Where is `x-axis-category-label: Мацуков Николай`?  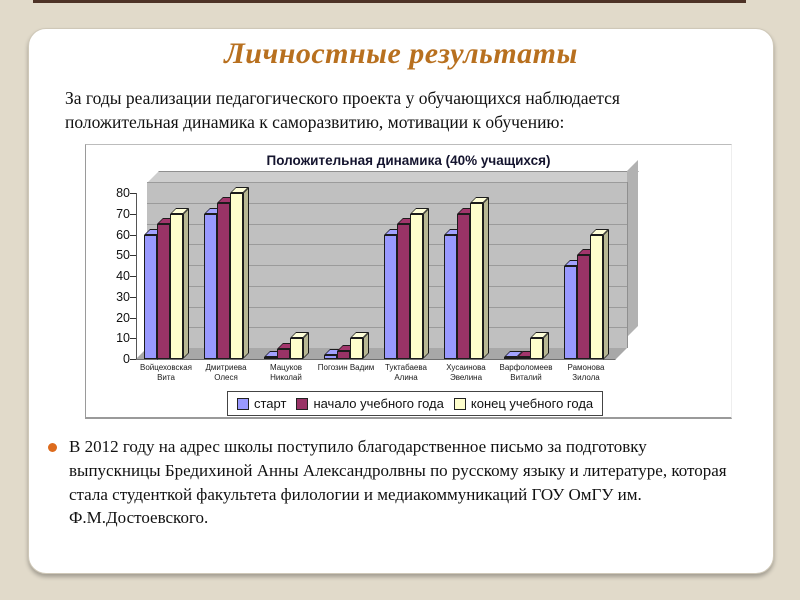
x-axis-category-label: Мацуков Николай is located at coordinates (286, 372).